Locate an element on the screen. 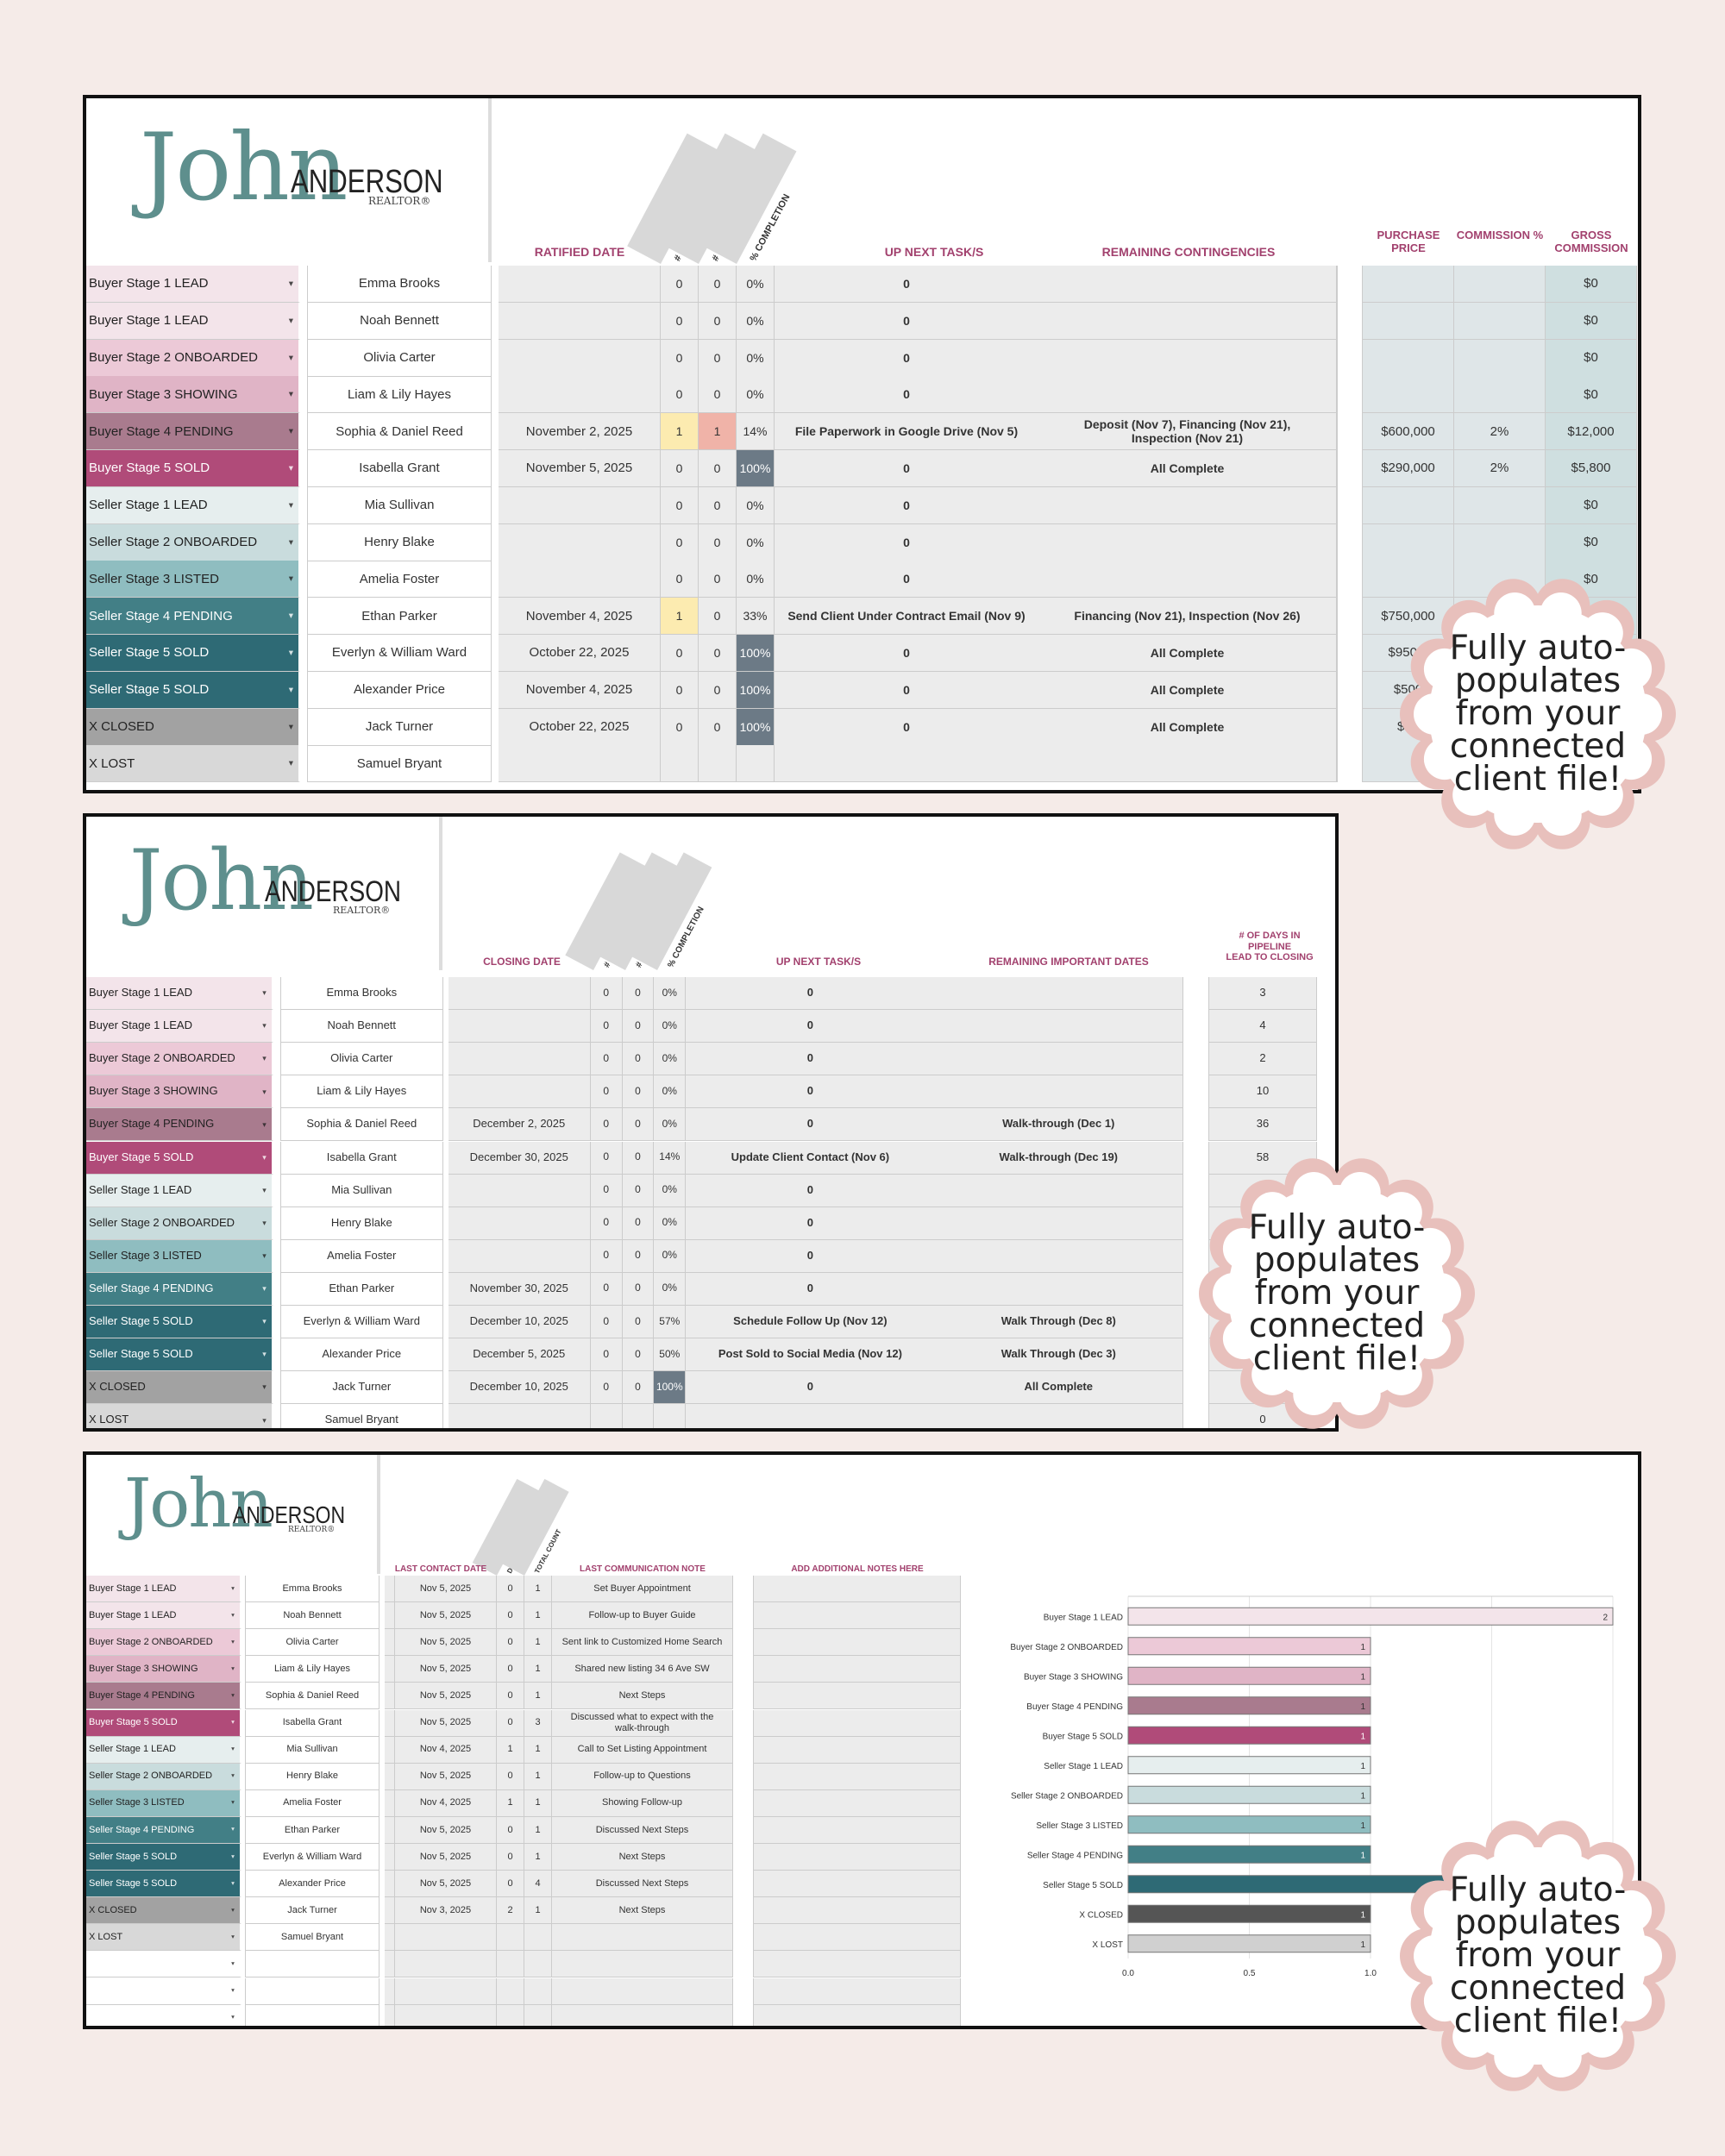 The height and width of the screenshot is (2156, 1725). total-count: 1 is located at coordinates (538, 1911).